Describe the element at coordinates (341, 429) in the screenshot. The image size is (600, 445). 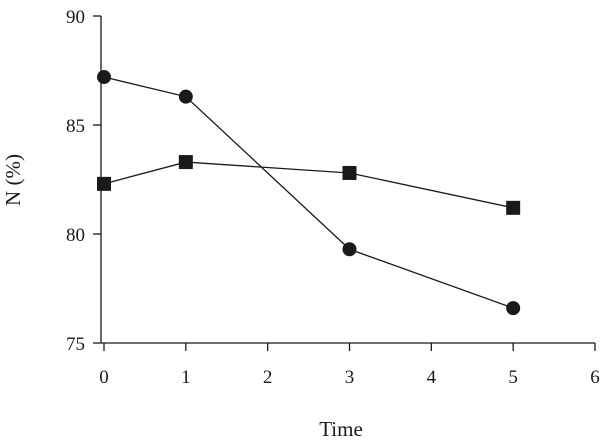
I see `x-axis-title: Time` at that location.